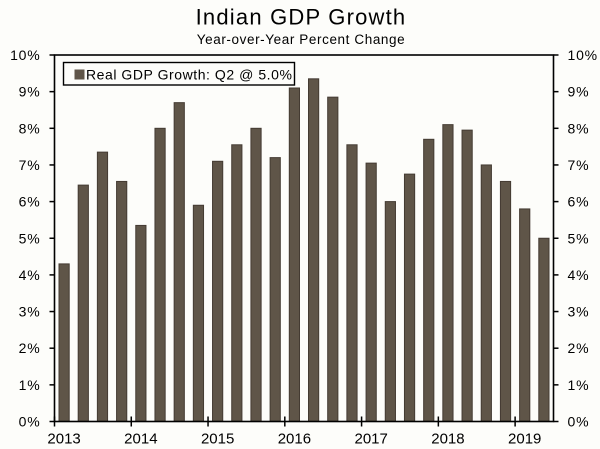 This screenshot has width=600, height=449. Describe the element at coordinates (524, 439) in the screenshot. I see `svg-text: 2019` at that location.